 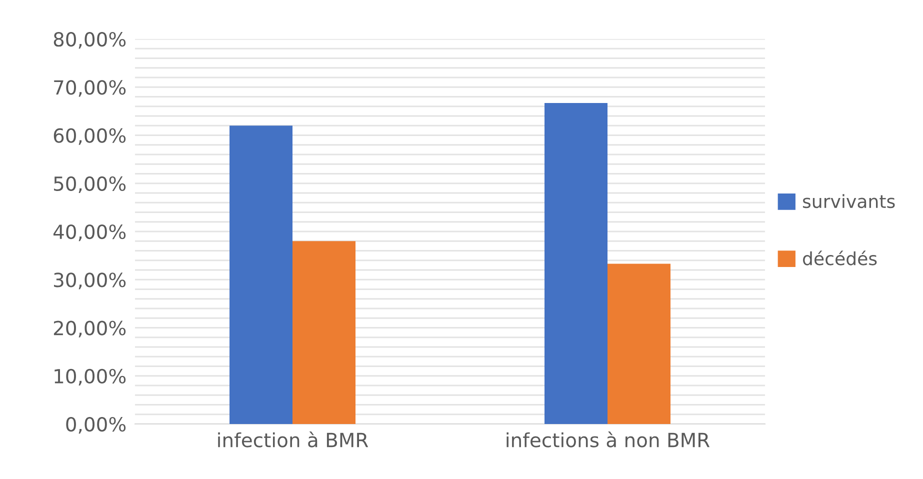 I want to click on y-tick-label: 10,00%, so click(x=90, y=377).